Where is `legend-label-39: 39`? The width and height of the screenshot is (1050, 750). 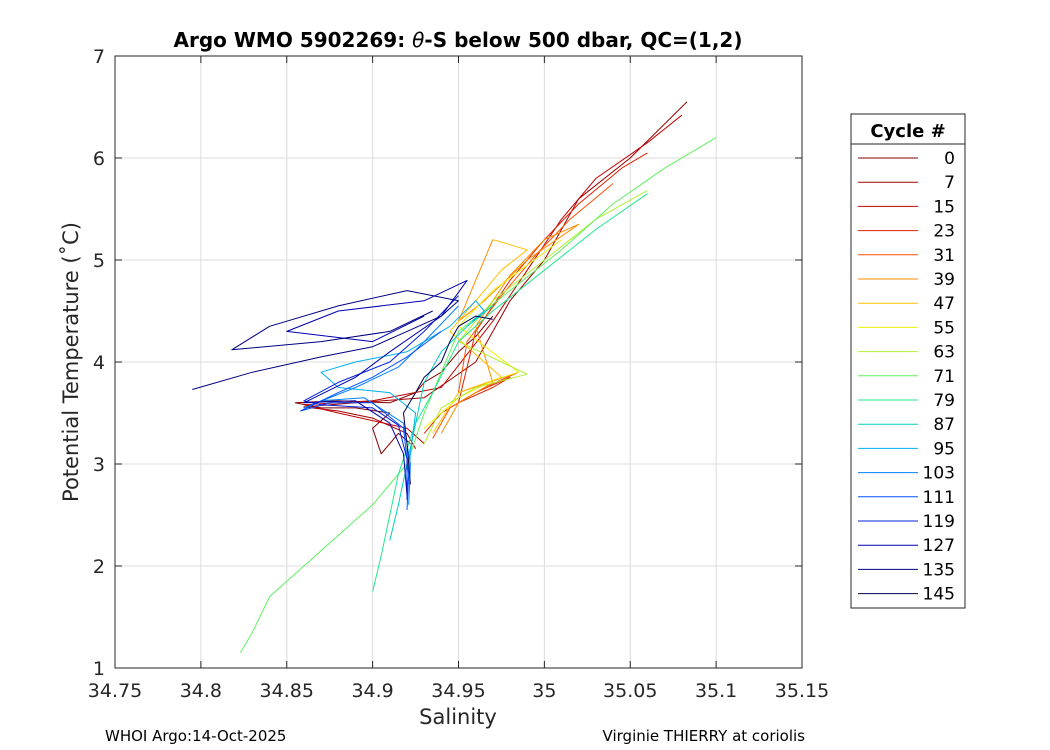 legend-label-39: 39 is located at coordinates (944, 280).